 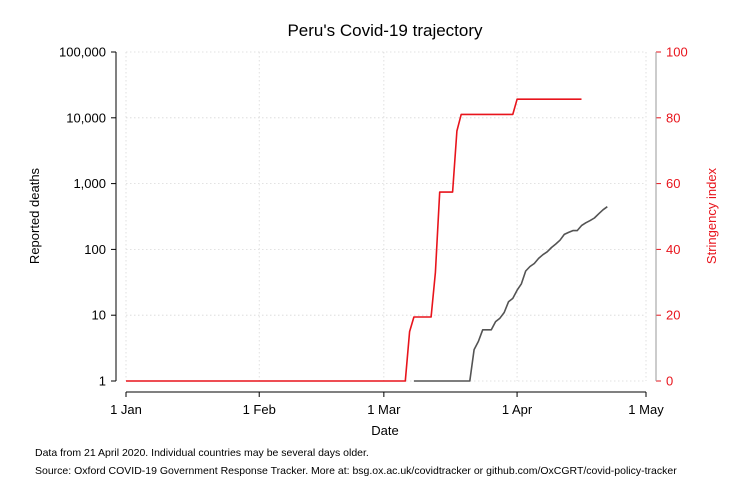 What do you see at coordinates (517, 409) in the screenshot?
I see `x-tick-label: 1 Apr` at bounding box center [517, 409].